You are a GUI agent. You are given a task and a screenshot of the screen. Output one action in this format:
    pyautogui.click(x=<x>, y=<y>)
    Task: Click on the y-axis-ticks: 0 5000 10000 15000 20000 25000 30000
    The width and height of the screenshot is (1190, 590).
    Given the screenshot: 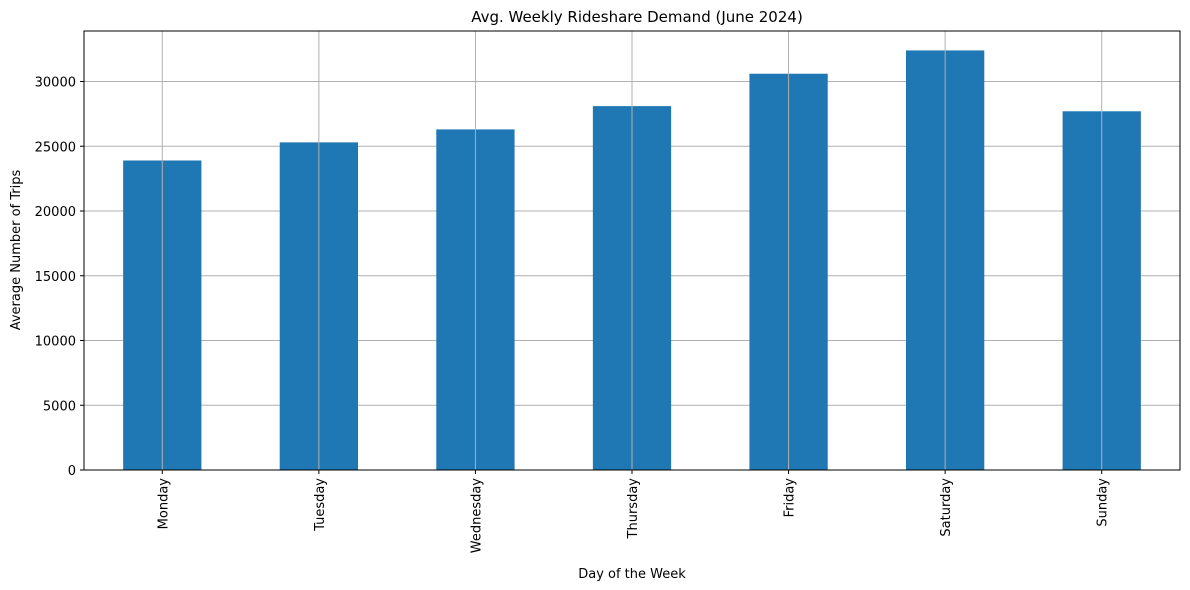 What is the action you would take?
    pyautogui.click(x=59, y=277)
    